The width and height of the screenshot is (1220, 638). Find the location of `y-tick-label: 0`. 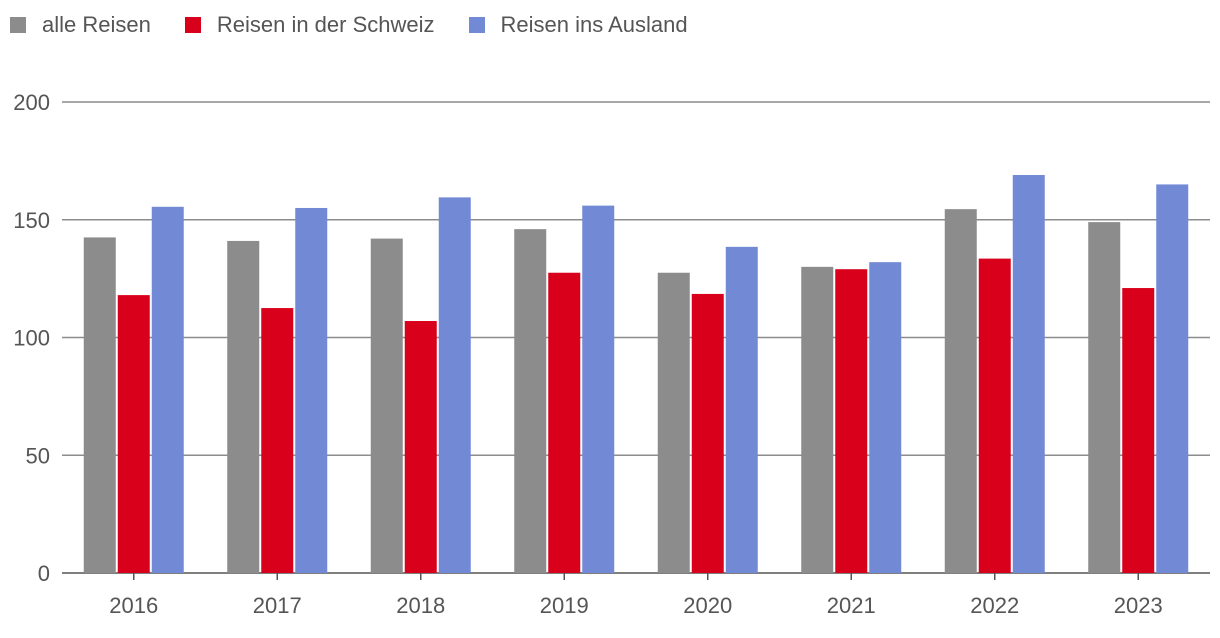

y-tick-label: 0 is located at coordinates (44, 573).